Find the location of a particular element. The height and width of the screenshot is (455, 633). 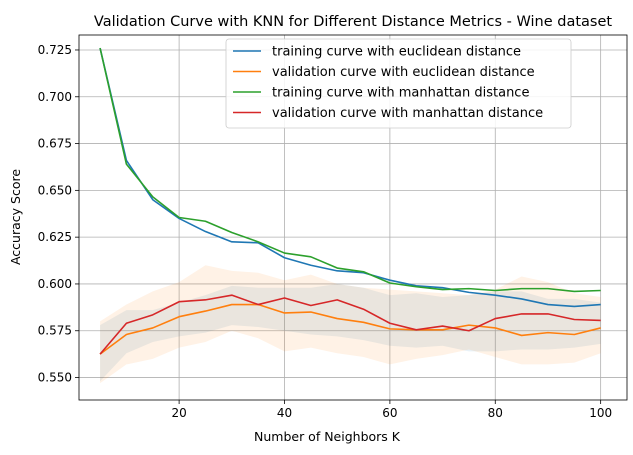

y-tick-label: 0.650 is located at coordinates (55, 190).